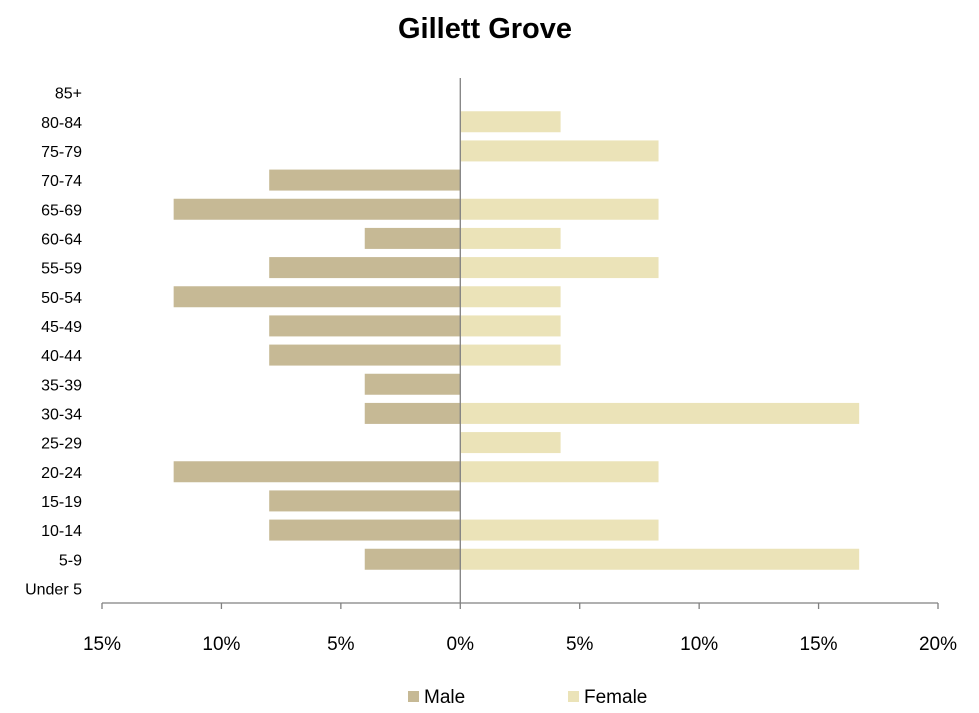  I want to click on category-label: 75-79, so click(61, 152).